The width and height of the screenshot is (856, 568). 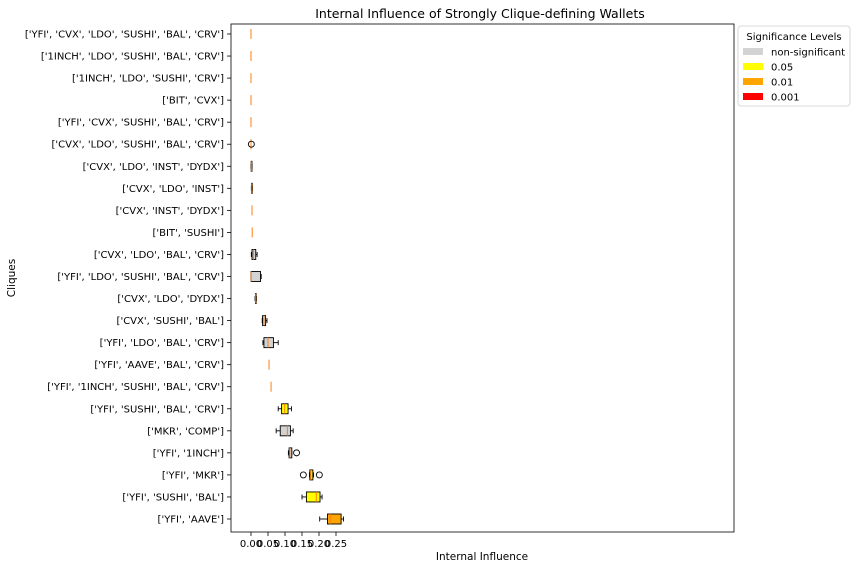 What do you see at coordinates (12, 278) in the screenshot?
I see `y-axis-label: Cliques` at bounding box center [12, 278].